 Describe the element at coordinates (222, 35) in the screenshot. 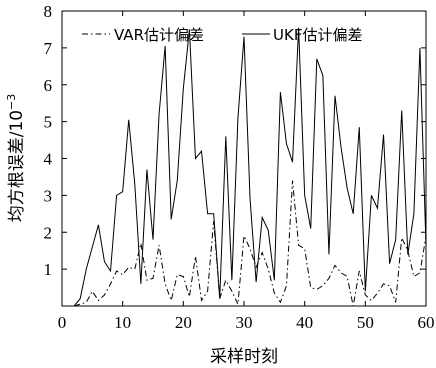

I see `legend: VAR估计偏差 UKF估计偏差` at that location.